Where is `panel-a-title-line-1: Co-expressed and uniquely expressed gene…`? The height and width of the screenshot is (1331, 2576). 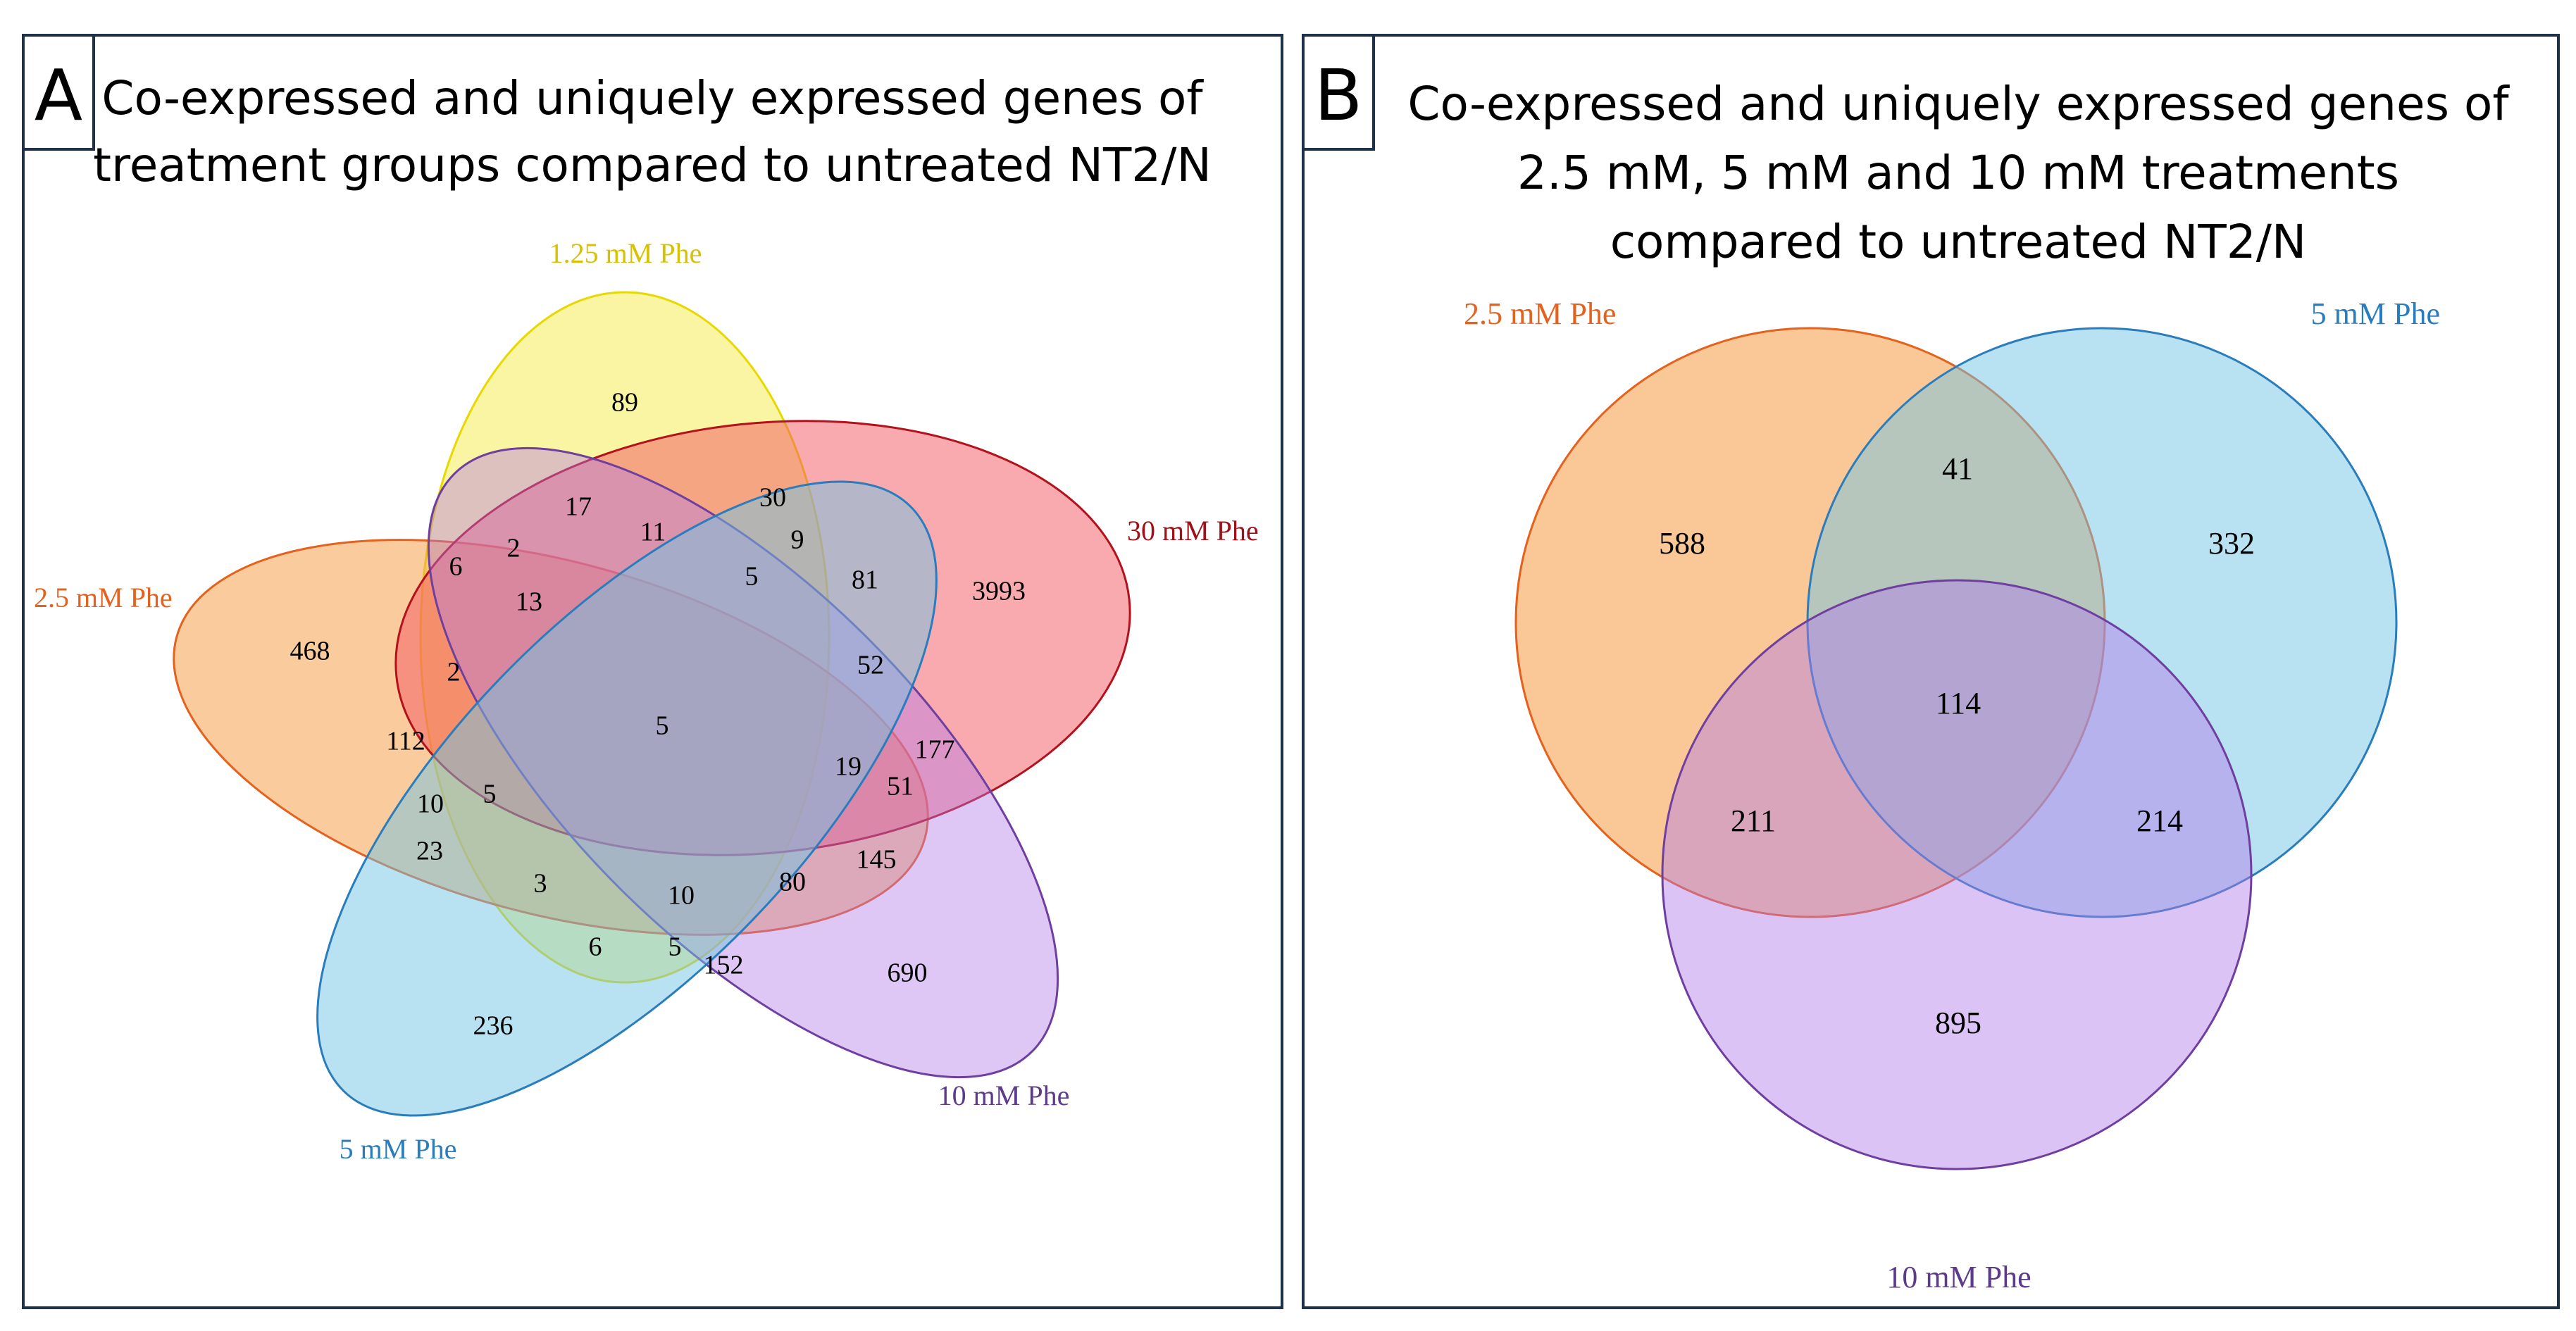
panel-a-title-line-1: Co-expressed and uniquely expressed gene… is located at coordinates (652, 98).